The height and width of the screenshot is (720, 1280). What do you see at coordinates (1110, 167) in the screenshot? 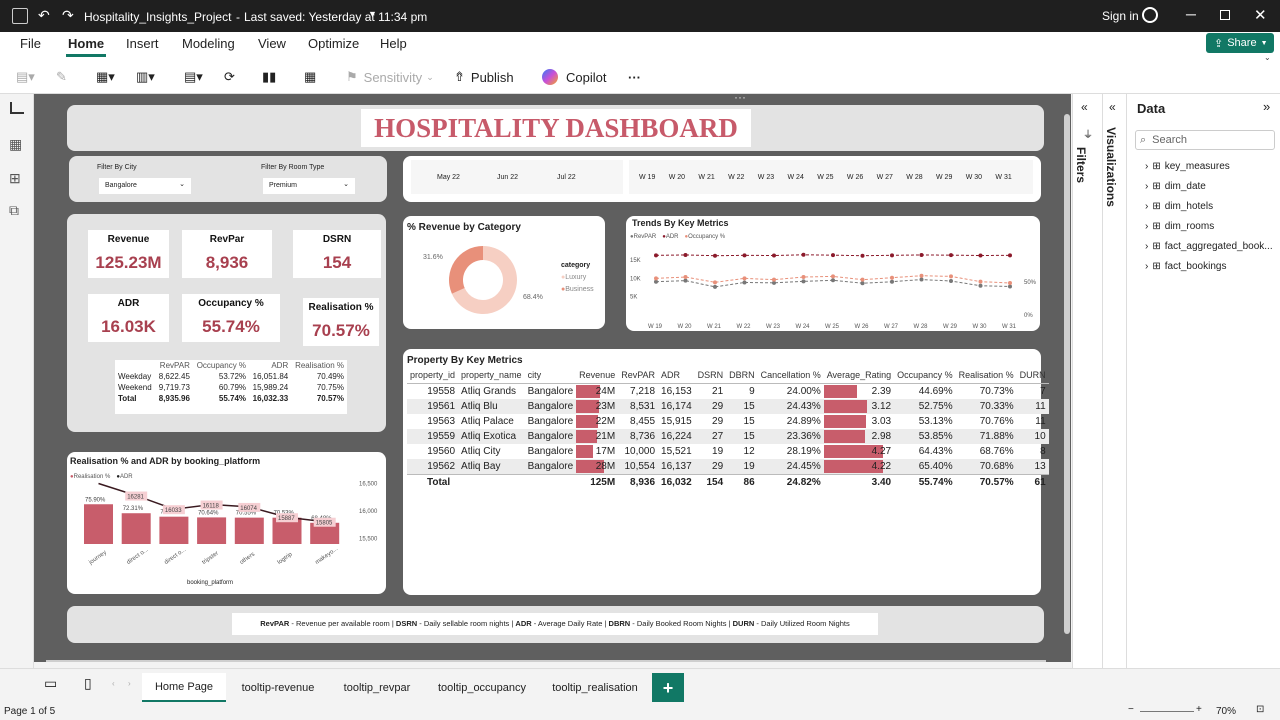
I see `visualizations-label: Visualizations` at bounding box center [1110, 167].